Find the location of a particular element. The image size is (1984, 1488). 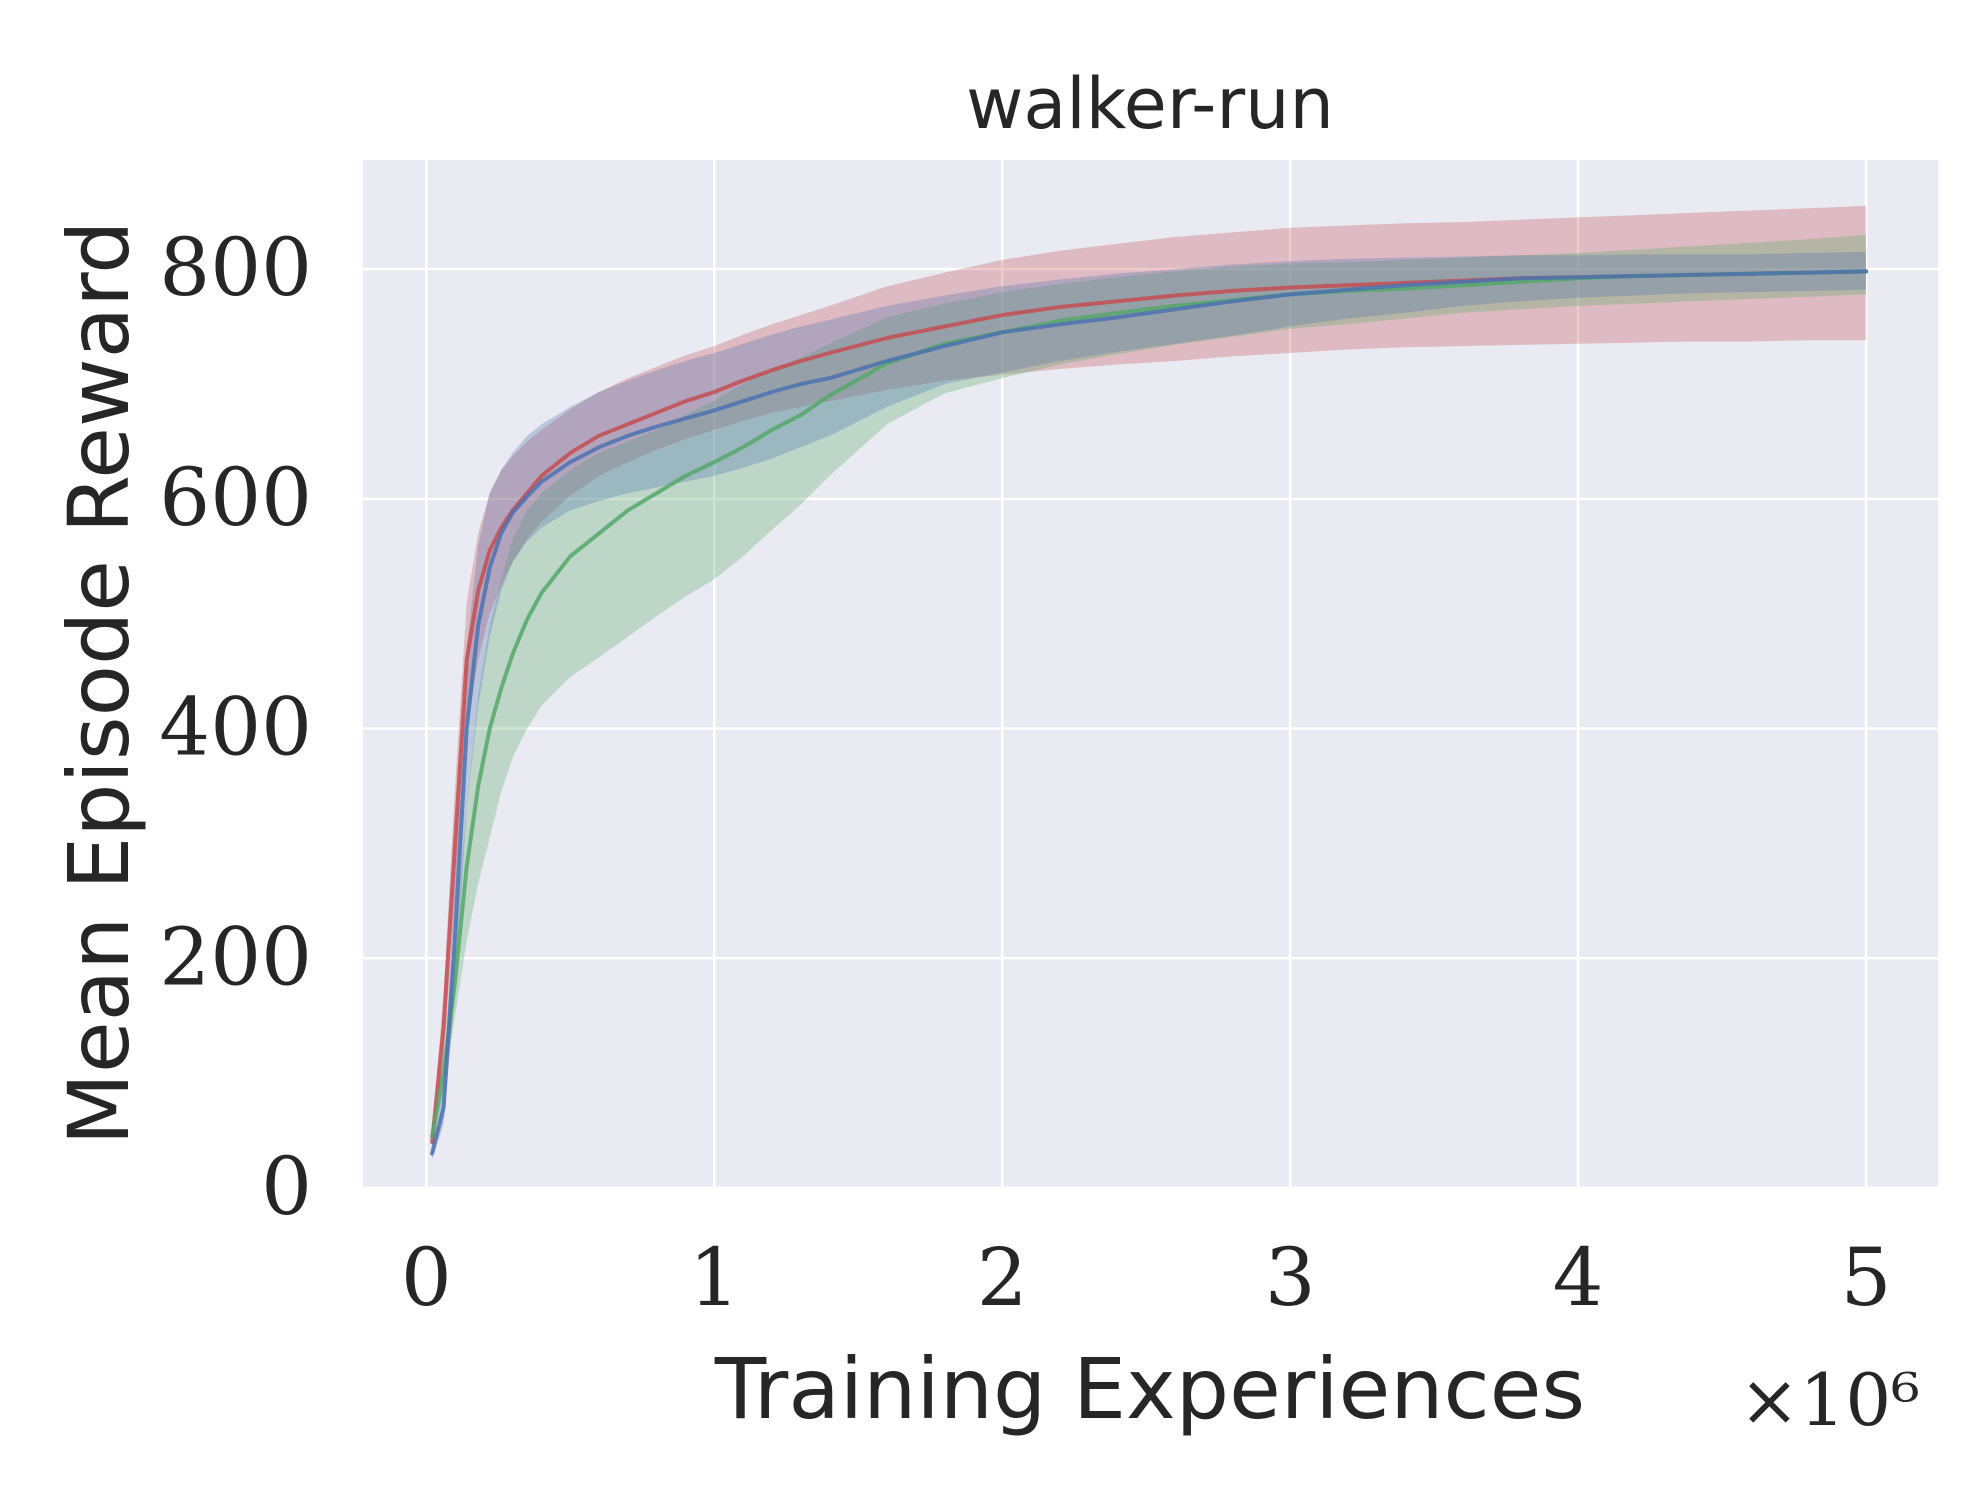

y-tick-label: 0 is located at coordinates (286, 1186).